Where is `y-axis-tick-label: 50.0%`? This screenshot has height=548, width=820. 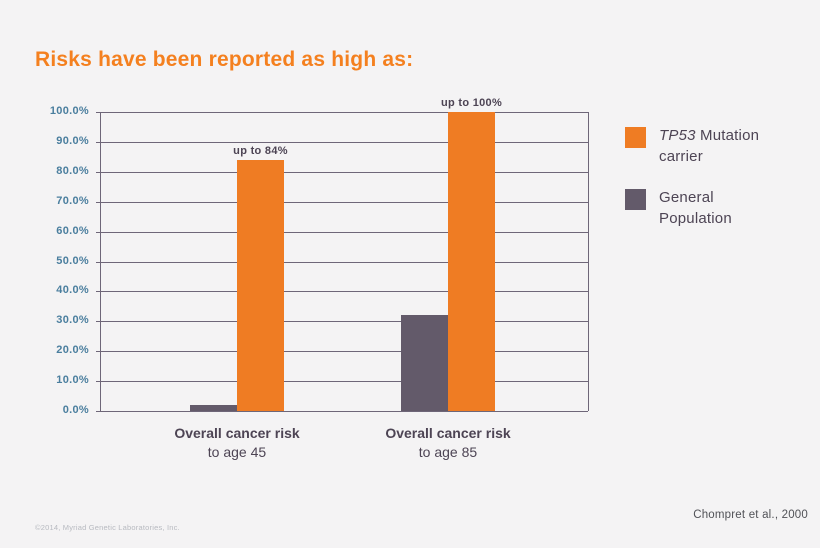 y-axis-tick-label: 50.0% is located at coordinates (72, 260).